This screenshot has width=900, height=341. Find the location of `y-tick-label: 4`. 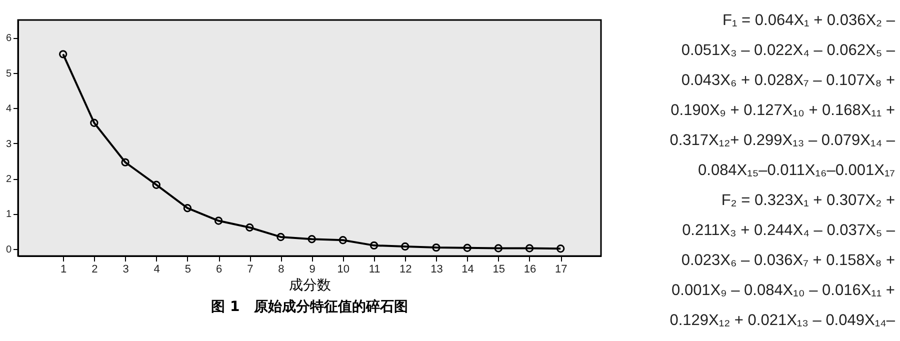

y-tick-label: 4 is located at coordinates (9, 109).